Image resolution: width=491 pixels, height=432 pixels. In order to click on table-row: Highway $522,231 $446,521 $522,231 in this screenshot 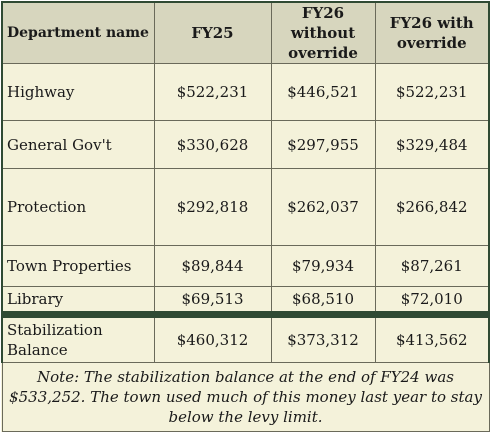, I will do `click(245, 92)`.